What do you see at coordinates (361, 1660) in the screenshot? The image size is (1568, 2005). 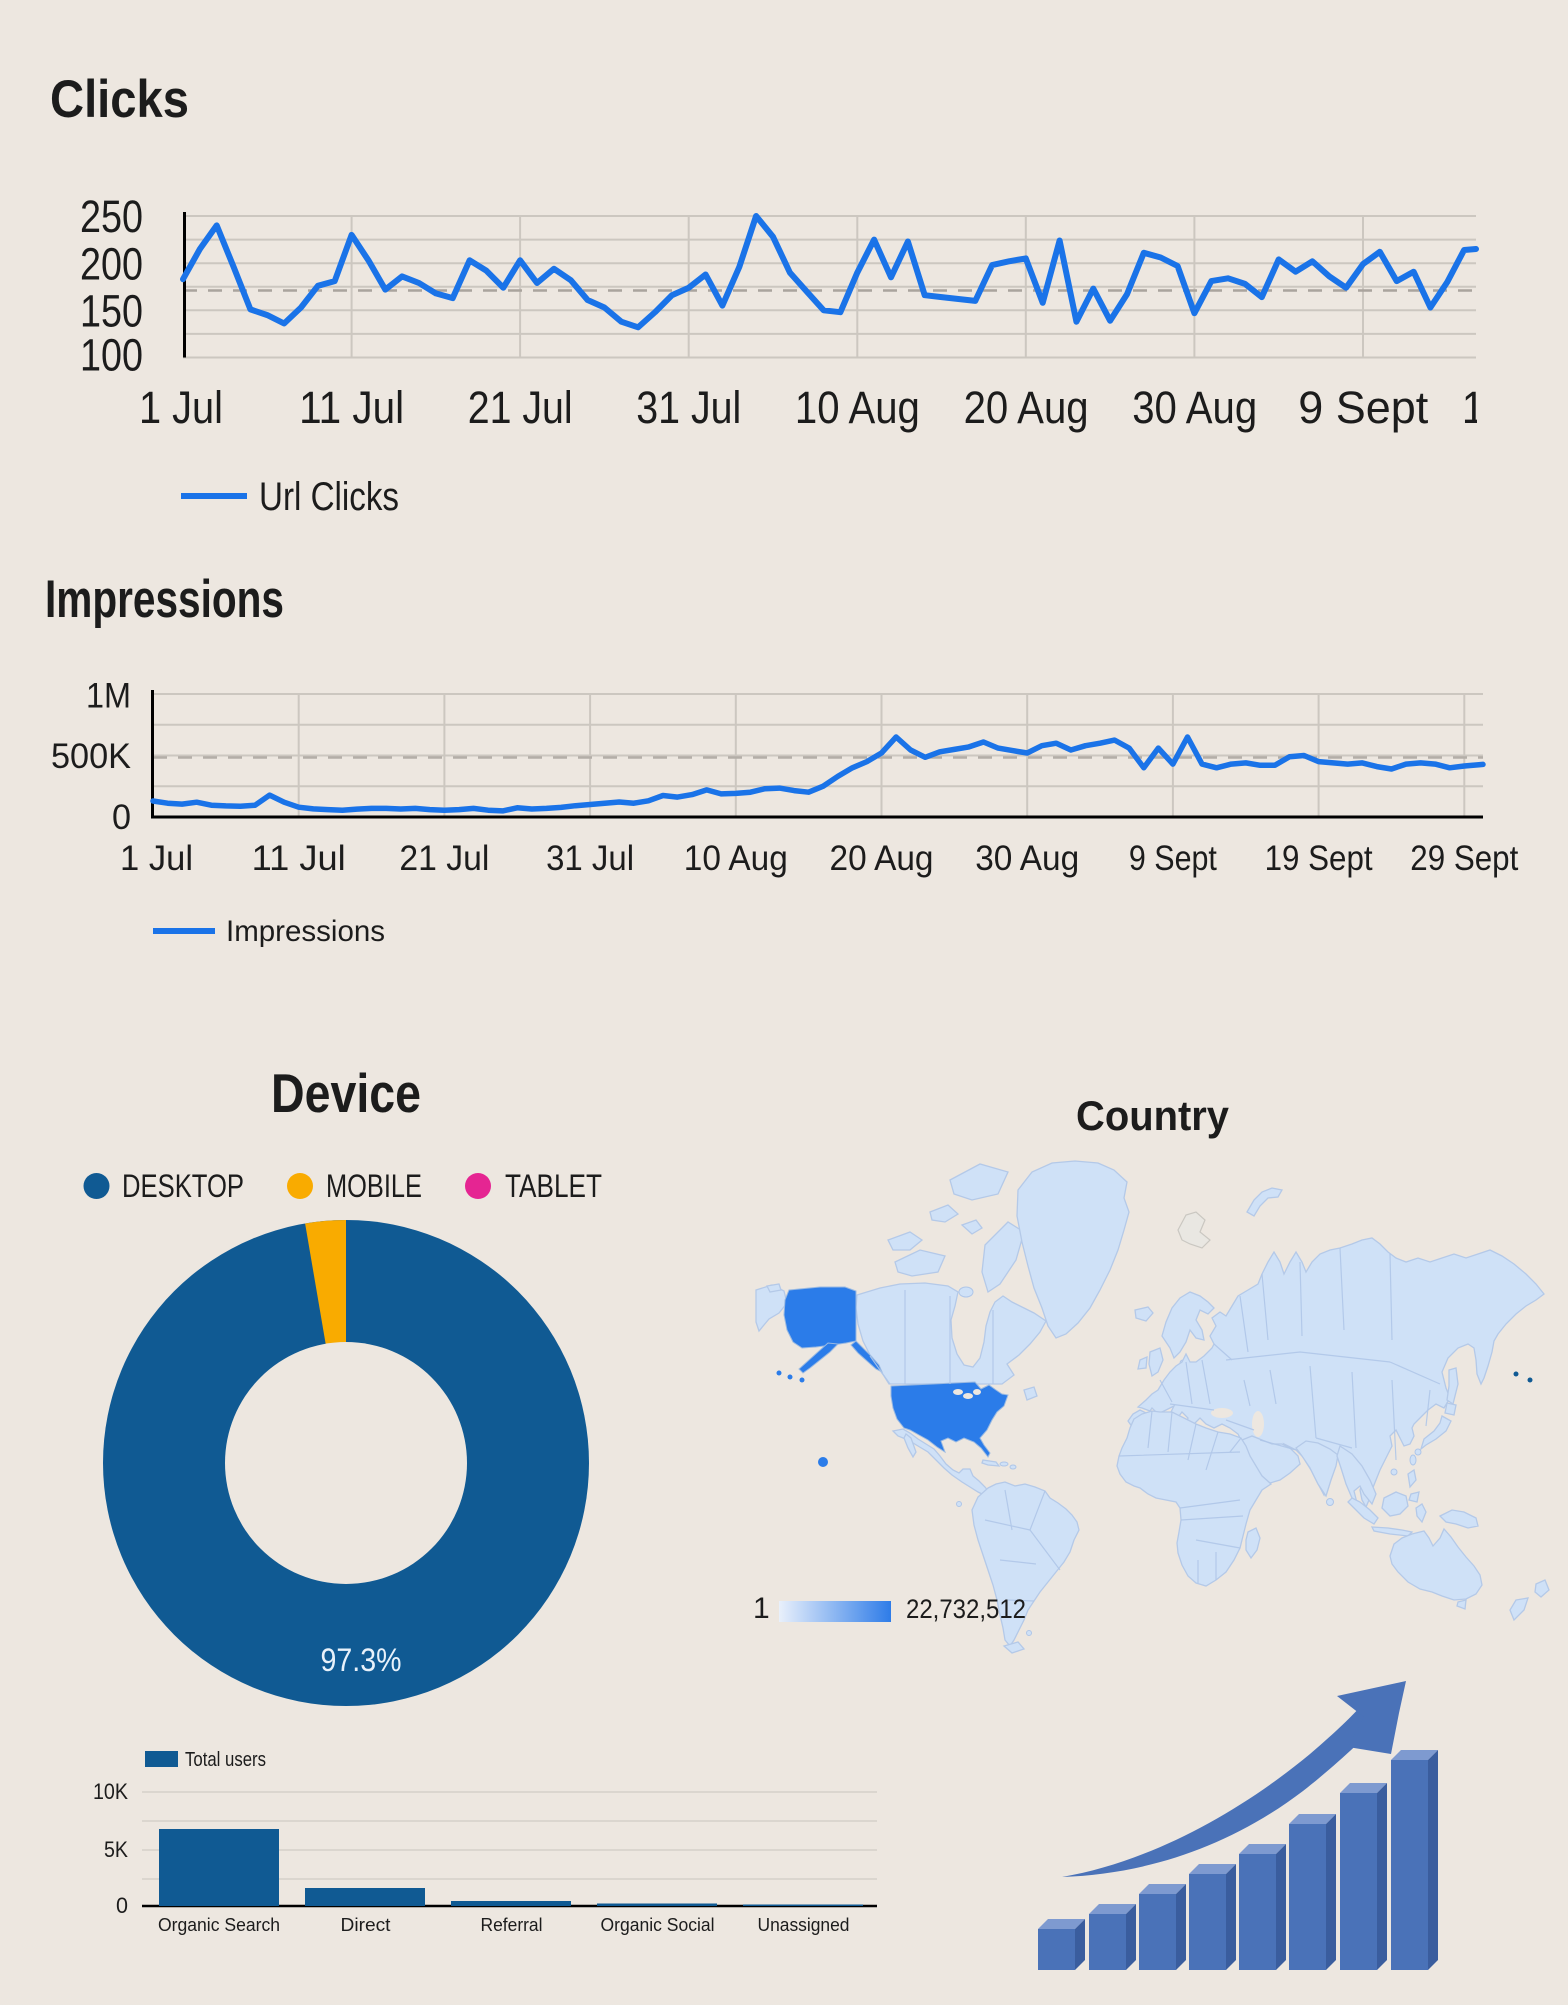 I see `svg-text: 97.3%` at bounding box center [361, 1660].